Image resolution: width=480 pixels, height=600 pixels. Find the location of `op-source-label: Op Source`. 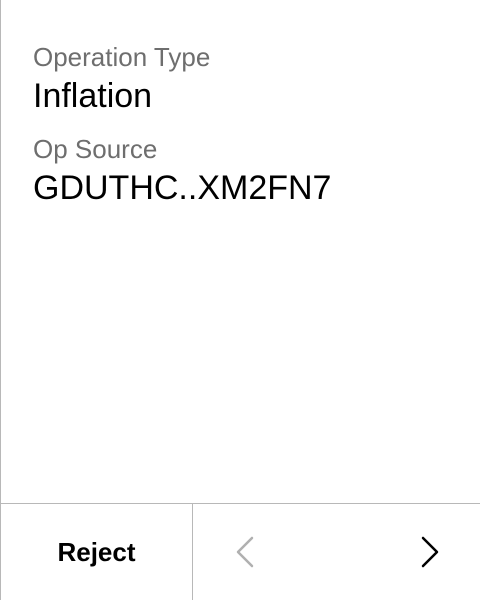

op-source-label: Op Source is located at coordinates (248, 149).